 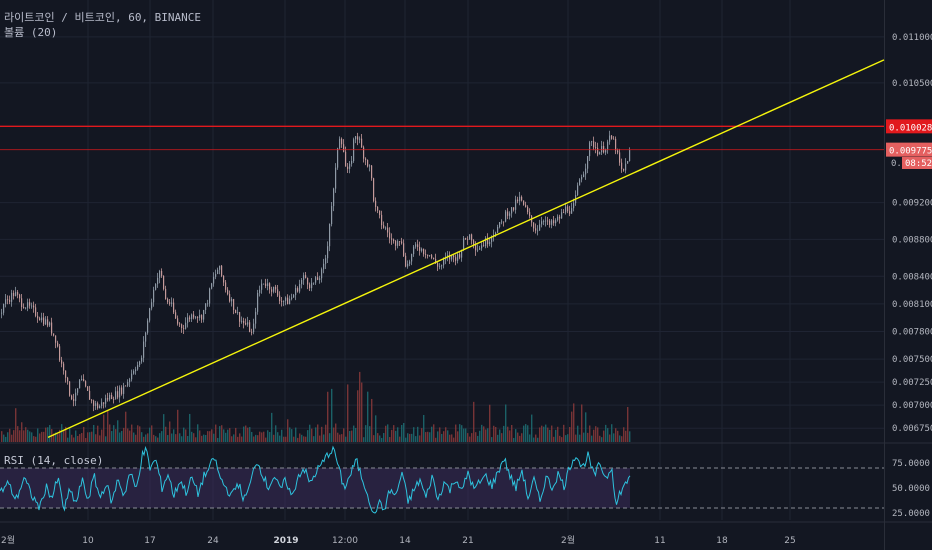 What do you see at coordinates (912, 84) in the screenshot?
I see `price-axis-label: 0.010500` at bounding box center [912, 84].